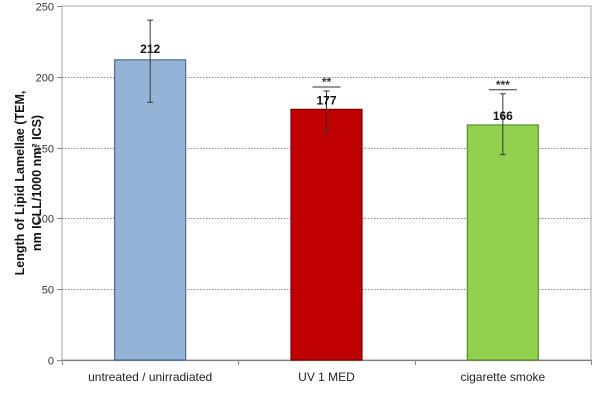 Image resolution: width=600 pixels, height=400 pixels. What do you see at coordinates (45, 150) in the screenshot?
I see `y-tick-label: 150` at bounding box center [45, 150].